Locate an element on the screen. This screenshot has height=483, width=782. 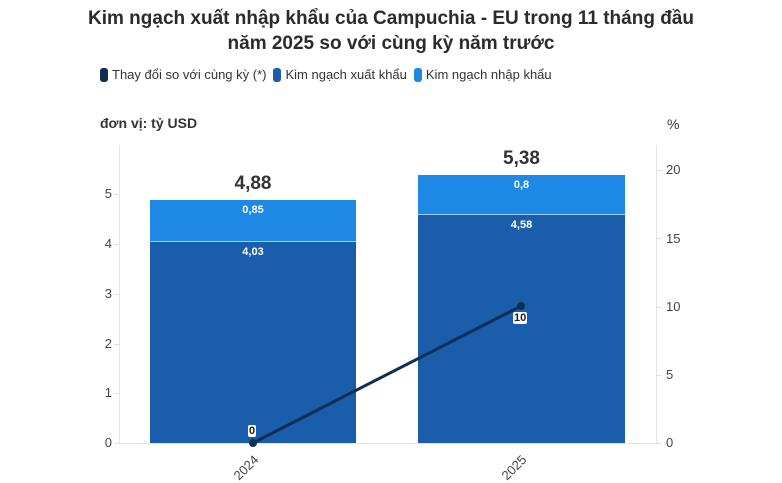
legend-swatch-import-icon is located at coordinates (417, 74).